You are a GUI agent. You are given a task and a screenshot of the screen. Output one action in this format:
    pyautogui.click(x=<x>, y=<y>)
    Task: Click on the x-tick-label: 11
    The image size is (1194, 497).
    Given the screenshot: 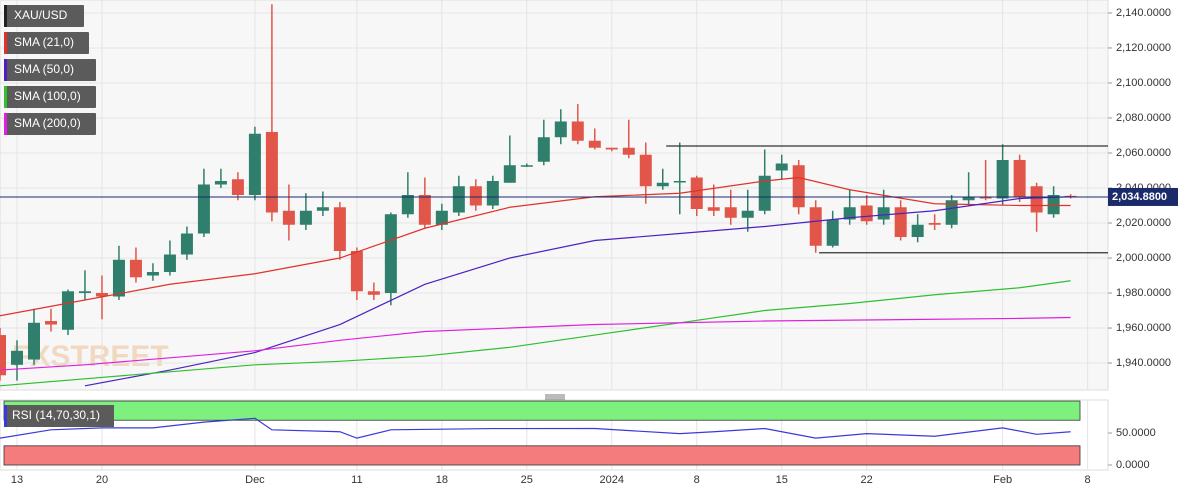 What is the action you would take?
    pyautogui.click(x=356, y=480)
    